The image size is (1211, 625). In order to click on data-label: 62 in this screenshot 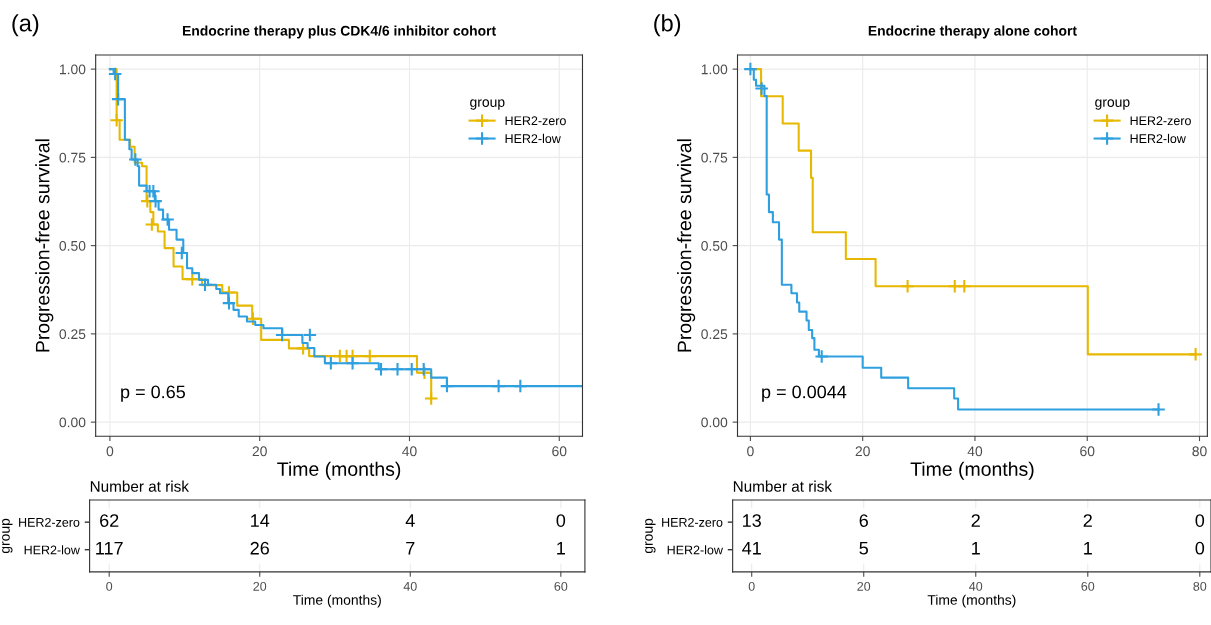, I will do `click(109, 520)`.